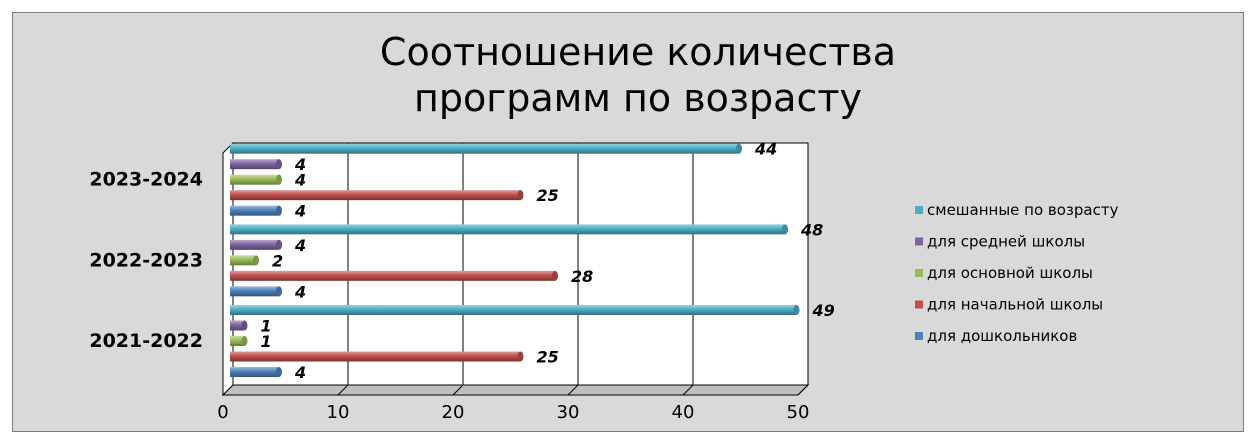  What do you see at coordinates (453, 412) in the screenshot?
I see `x-tick-label: 20` at bounding box center [453, 412].